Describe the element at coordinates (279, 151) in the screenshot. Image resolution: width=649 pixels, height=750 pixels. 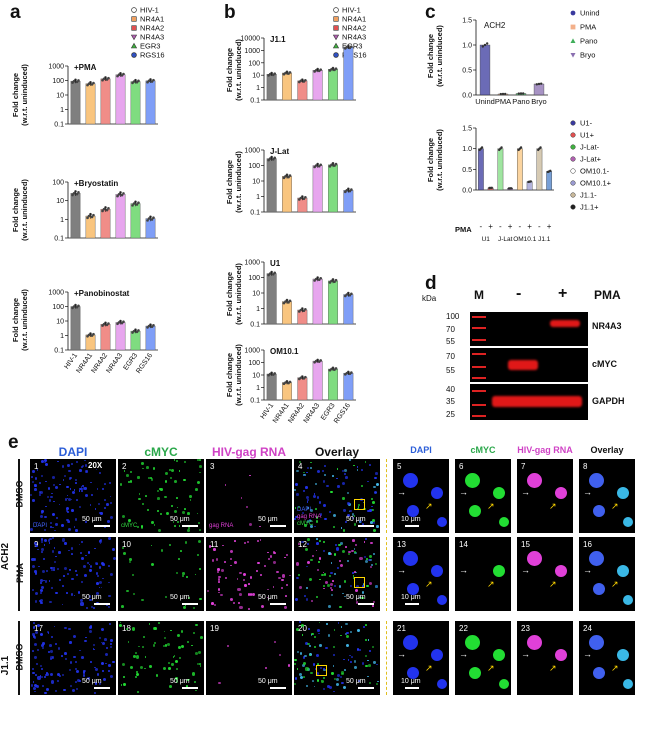
I see `chart-title: J-Lat` at that location.